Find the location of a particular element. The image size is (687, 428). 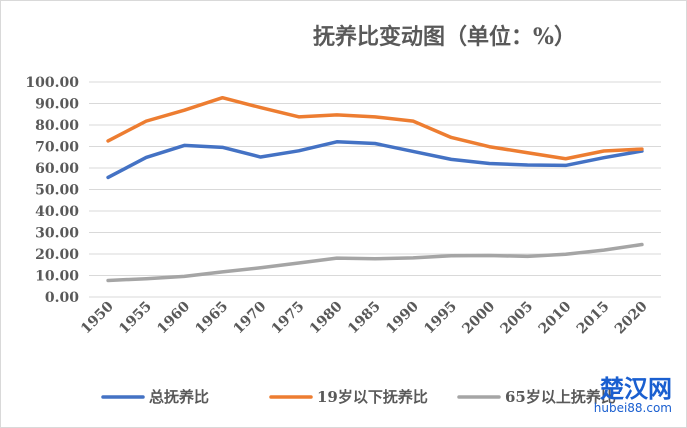

x-tick-label: 1990 is located at coordinates (402, 317).